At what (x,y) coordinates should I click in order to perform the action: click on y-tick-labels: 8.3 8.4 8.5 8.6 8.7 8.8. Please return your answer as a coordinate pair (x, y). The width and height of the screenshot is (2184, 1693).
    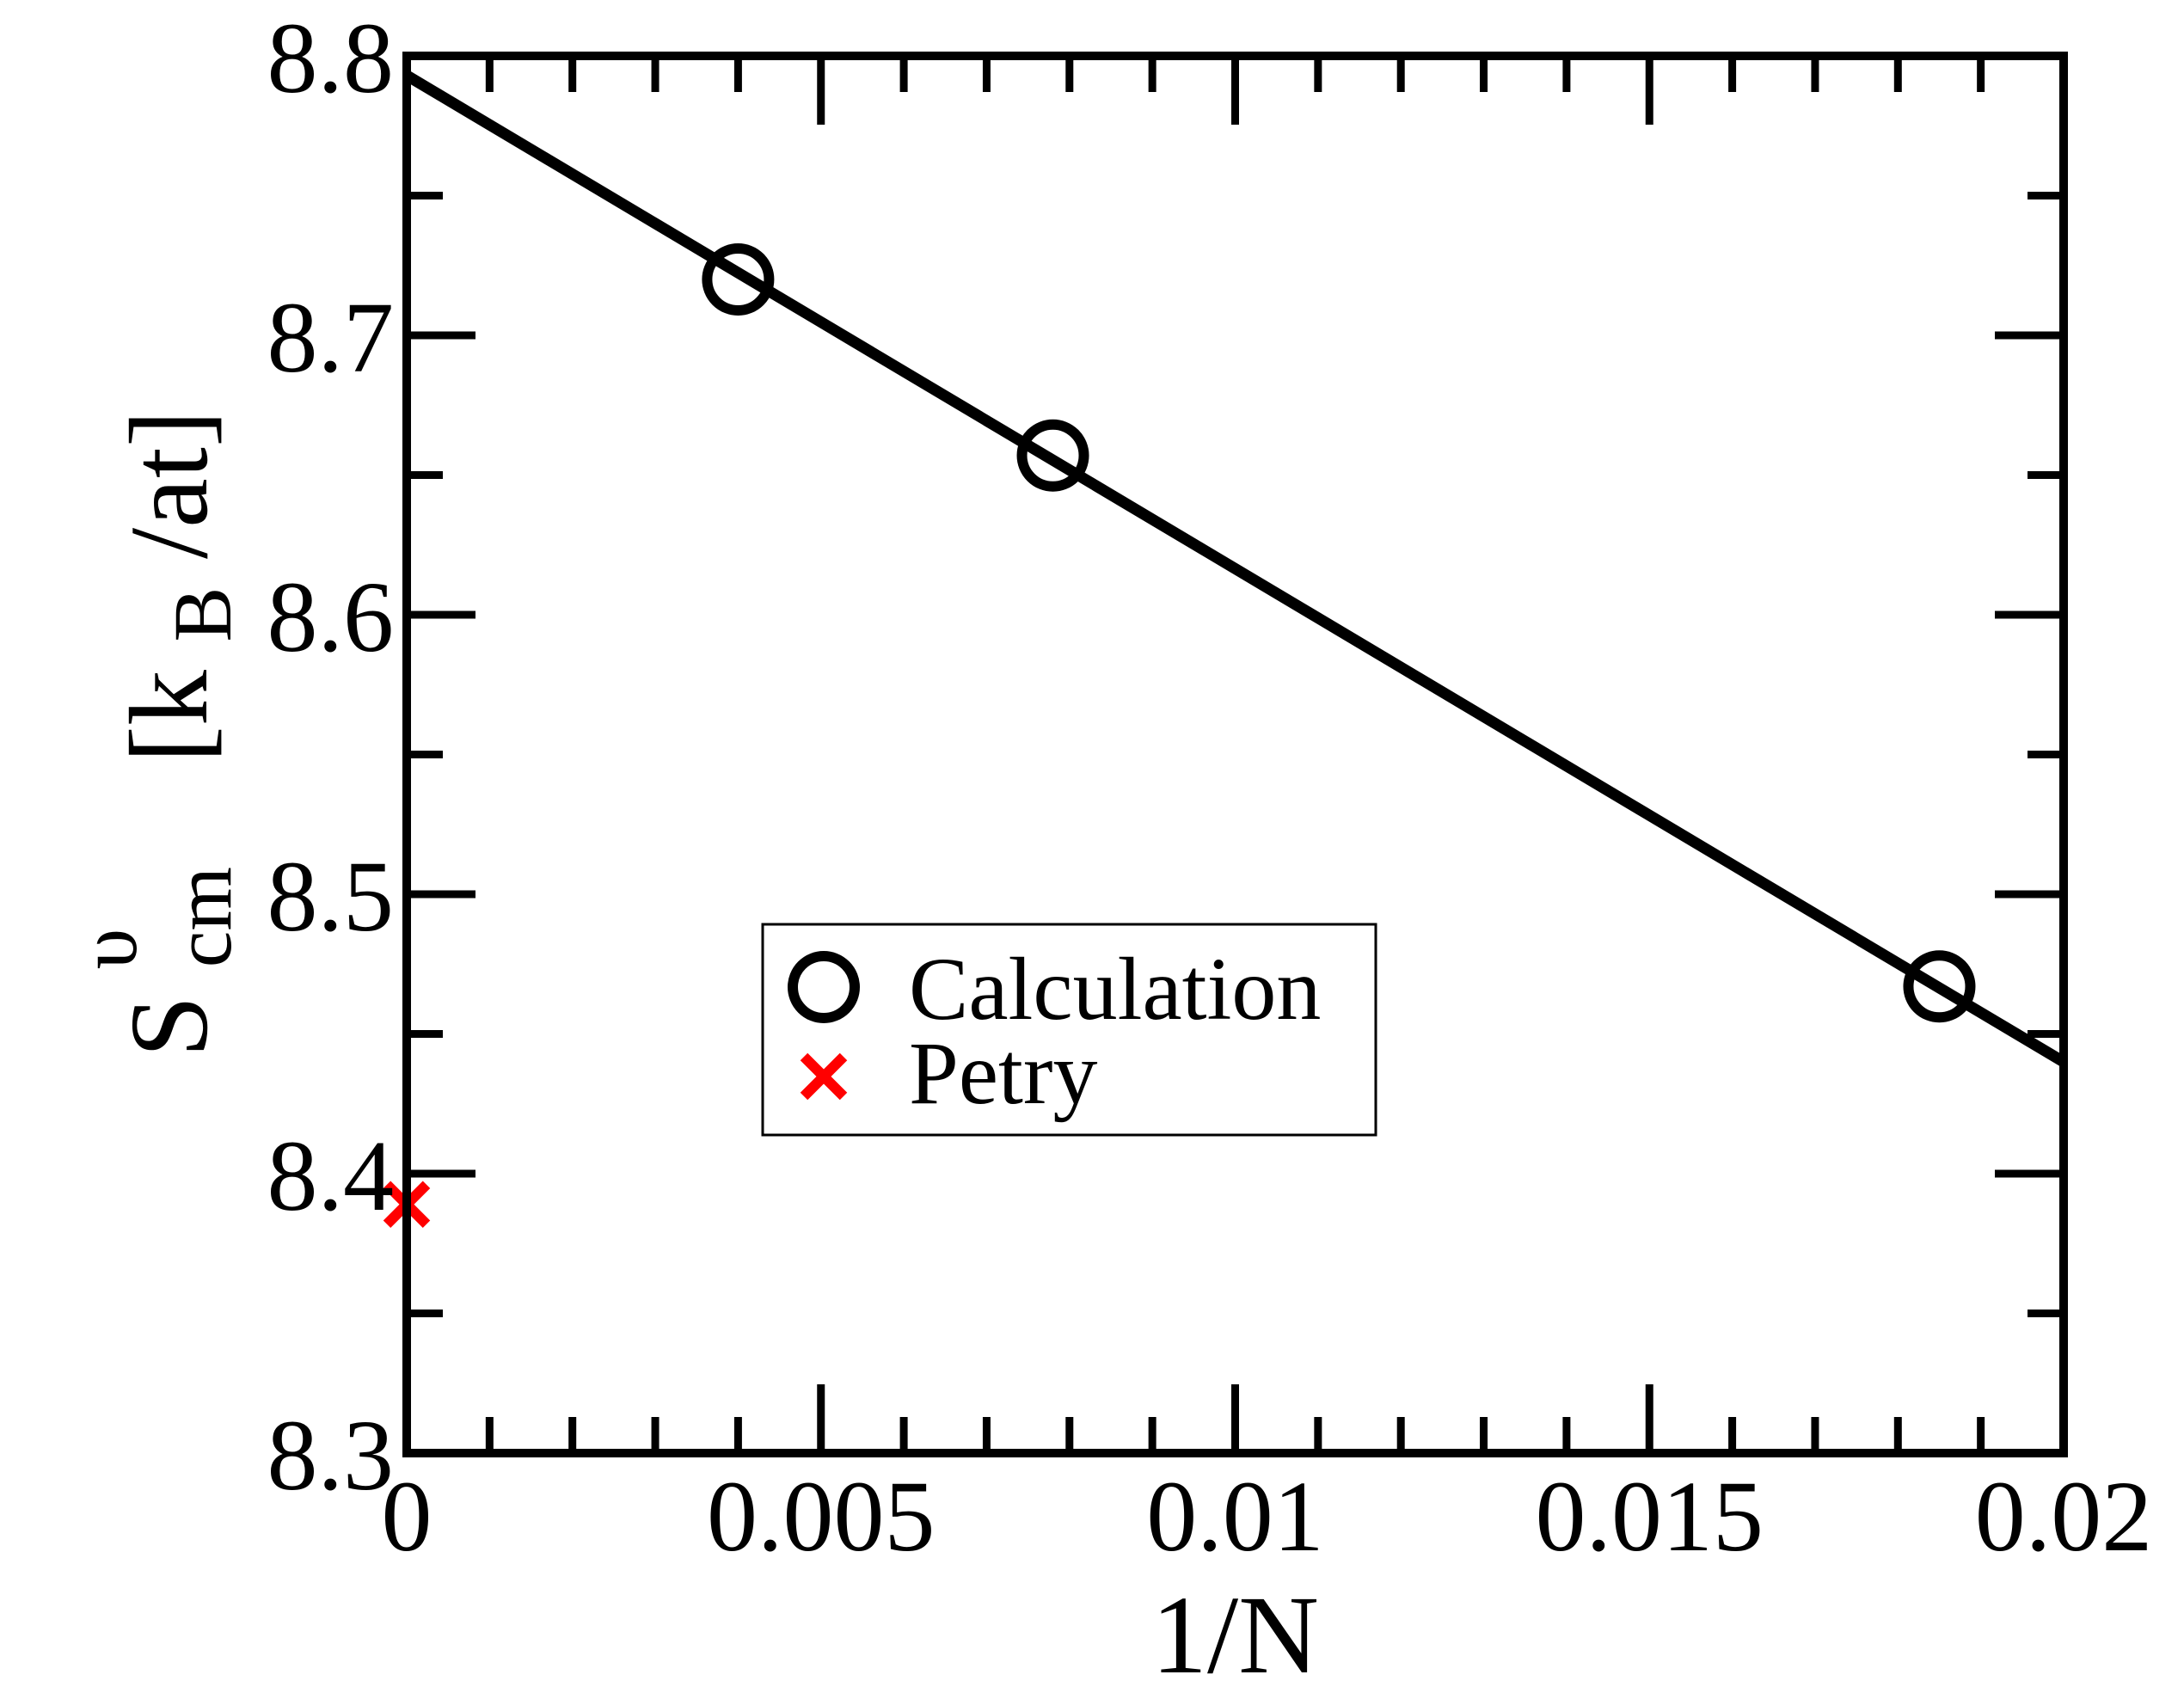
    Looking at the image, I should click on (331, 757).